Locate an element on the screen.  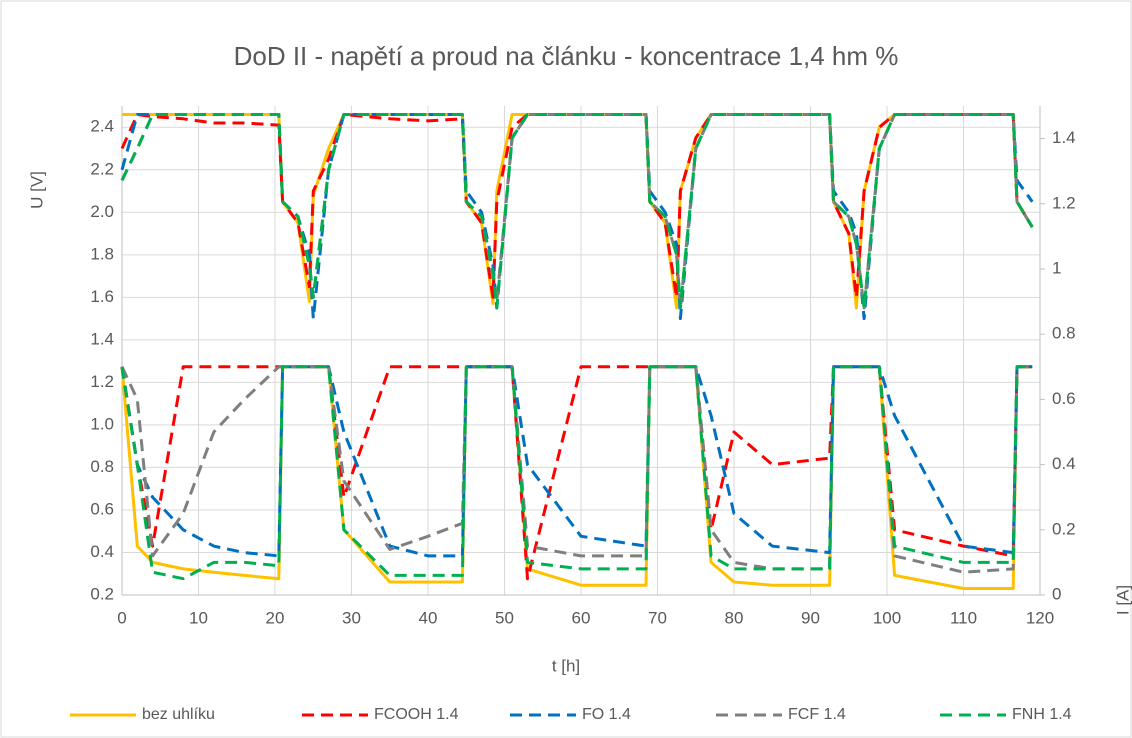
legend-label: FO 1.4 is located at coordinates (606, 714).